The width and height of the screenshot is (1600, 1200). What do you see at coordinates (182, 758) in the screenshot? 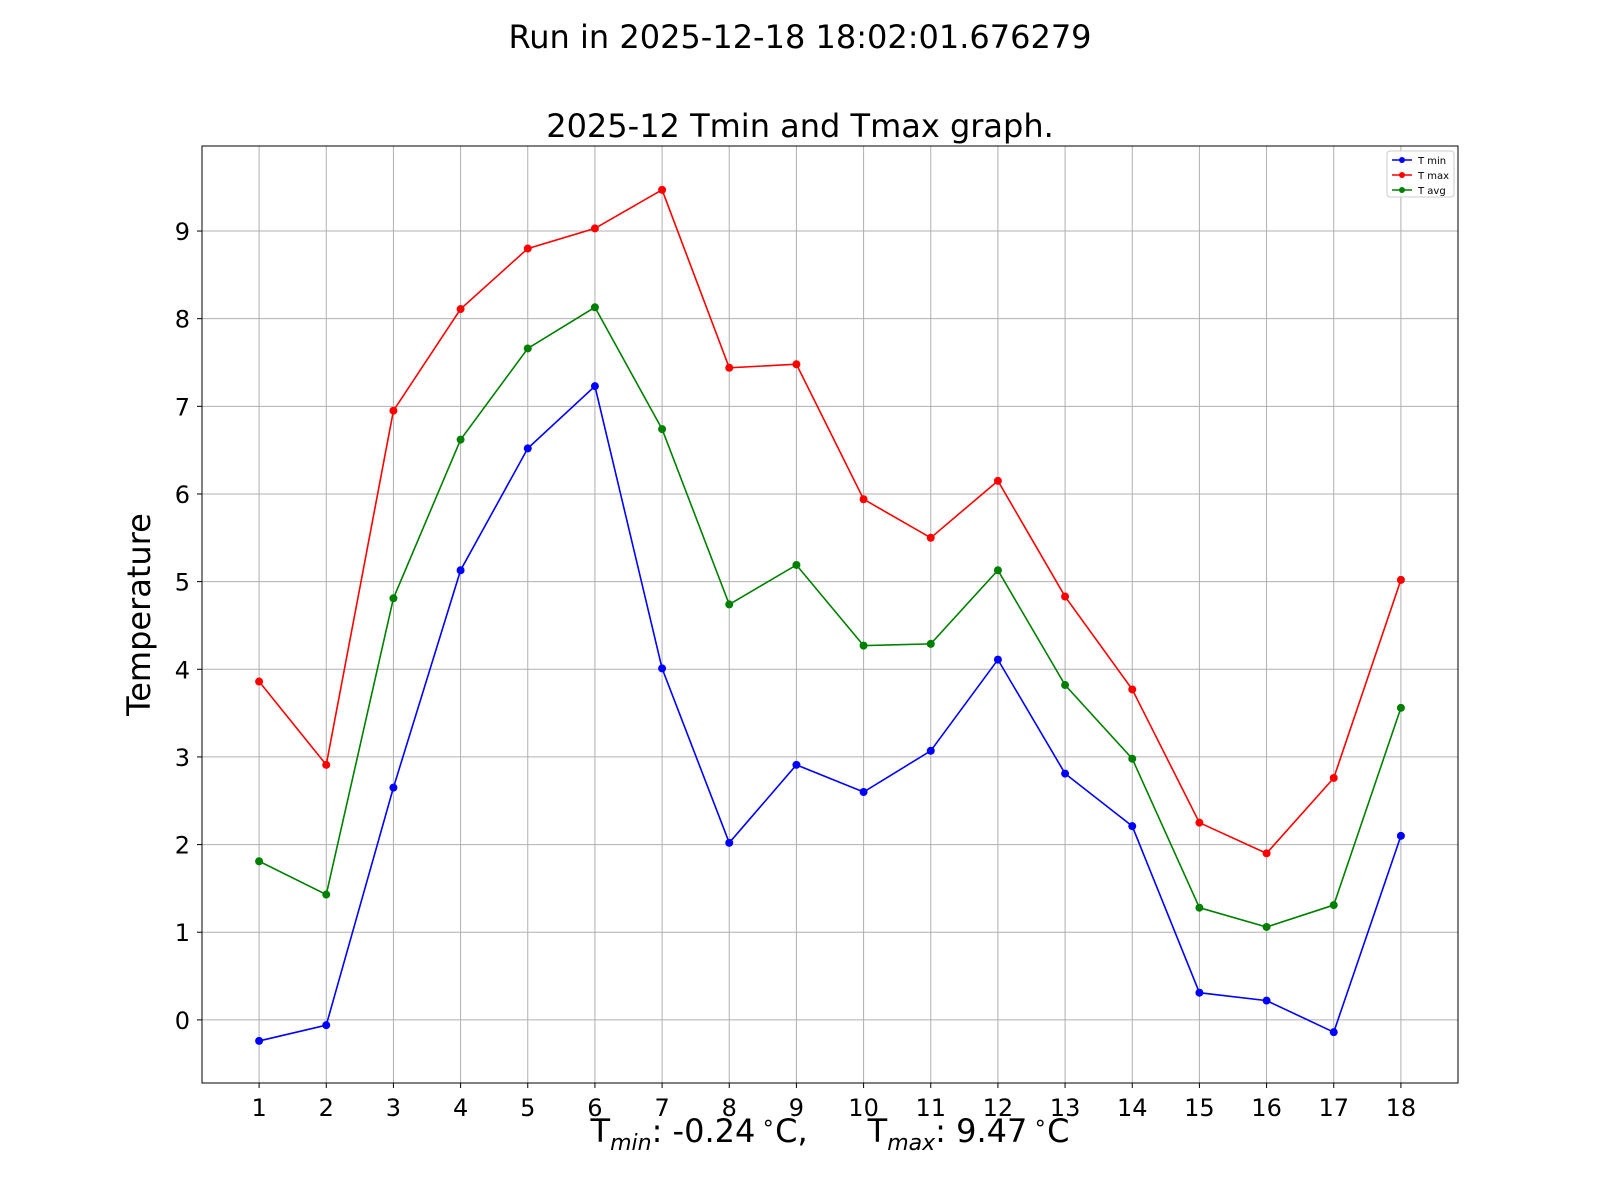
I see `y-tick-label: 3` at bounding box center [182, 758].